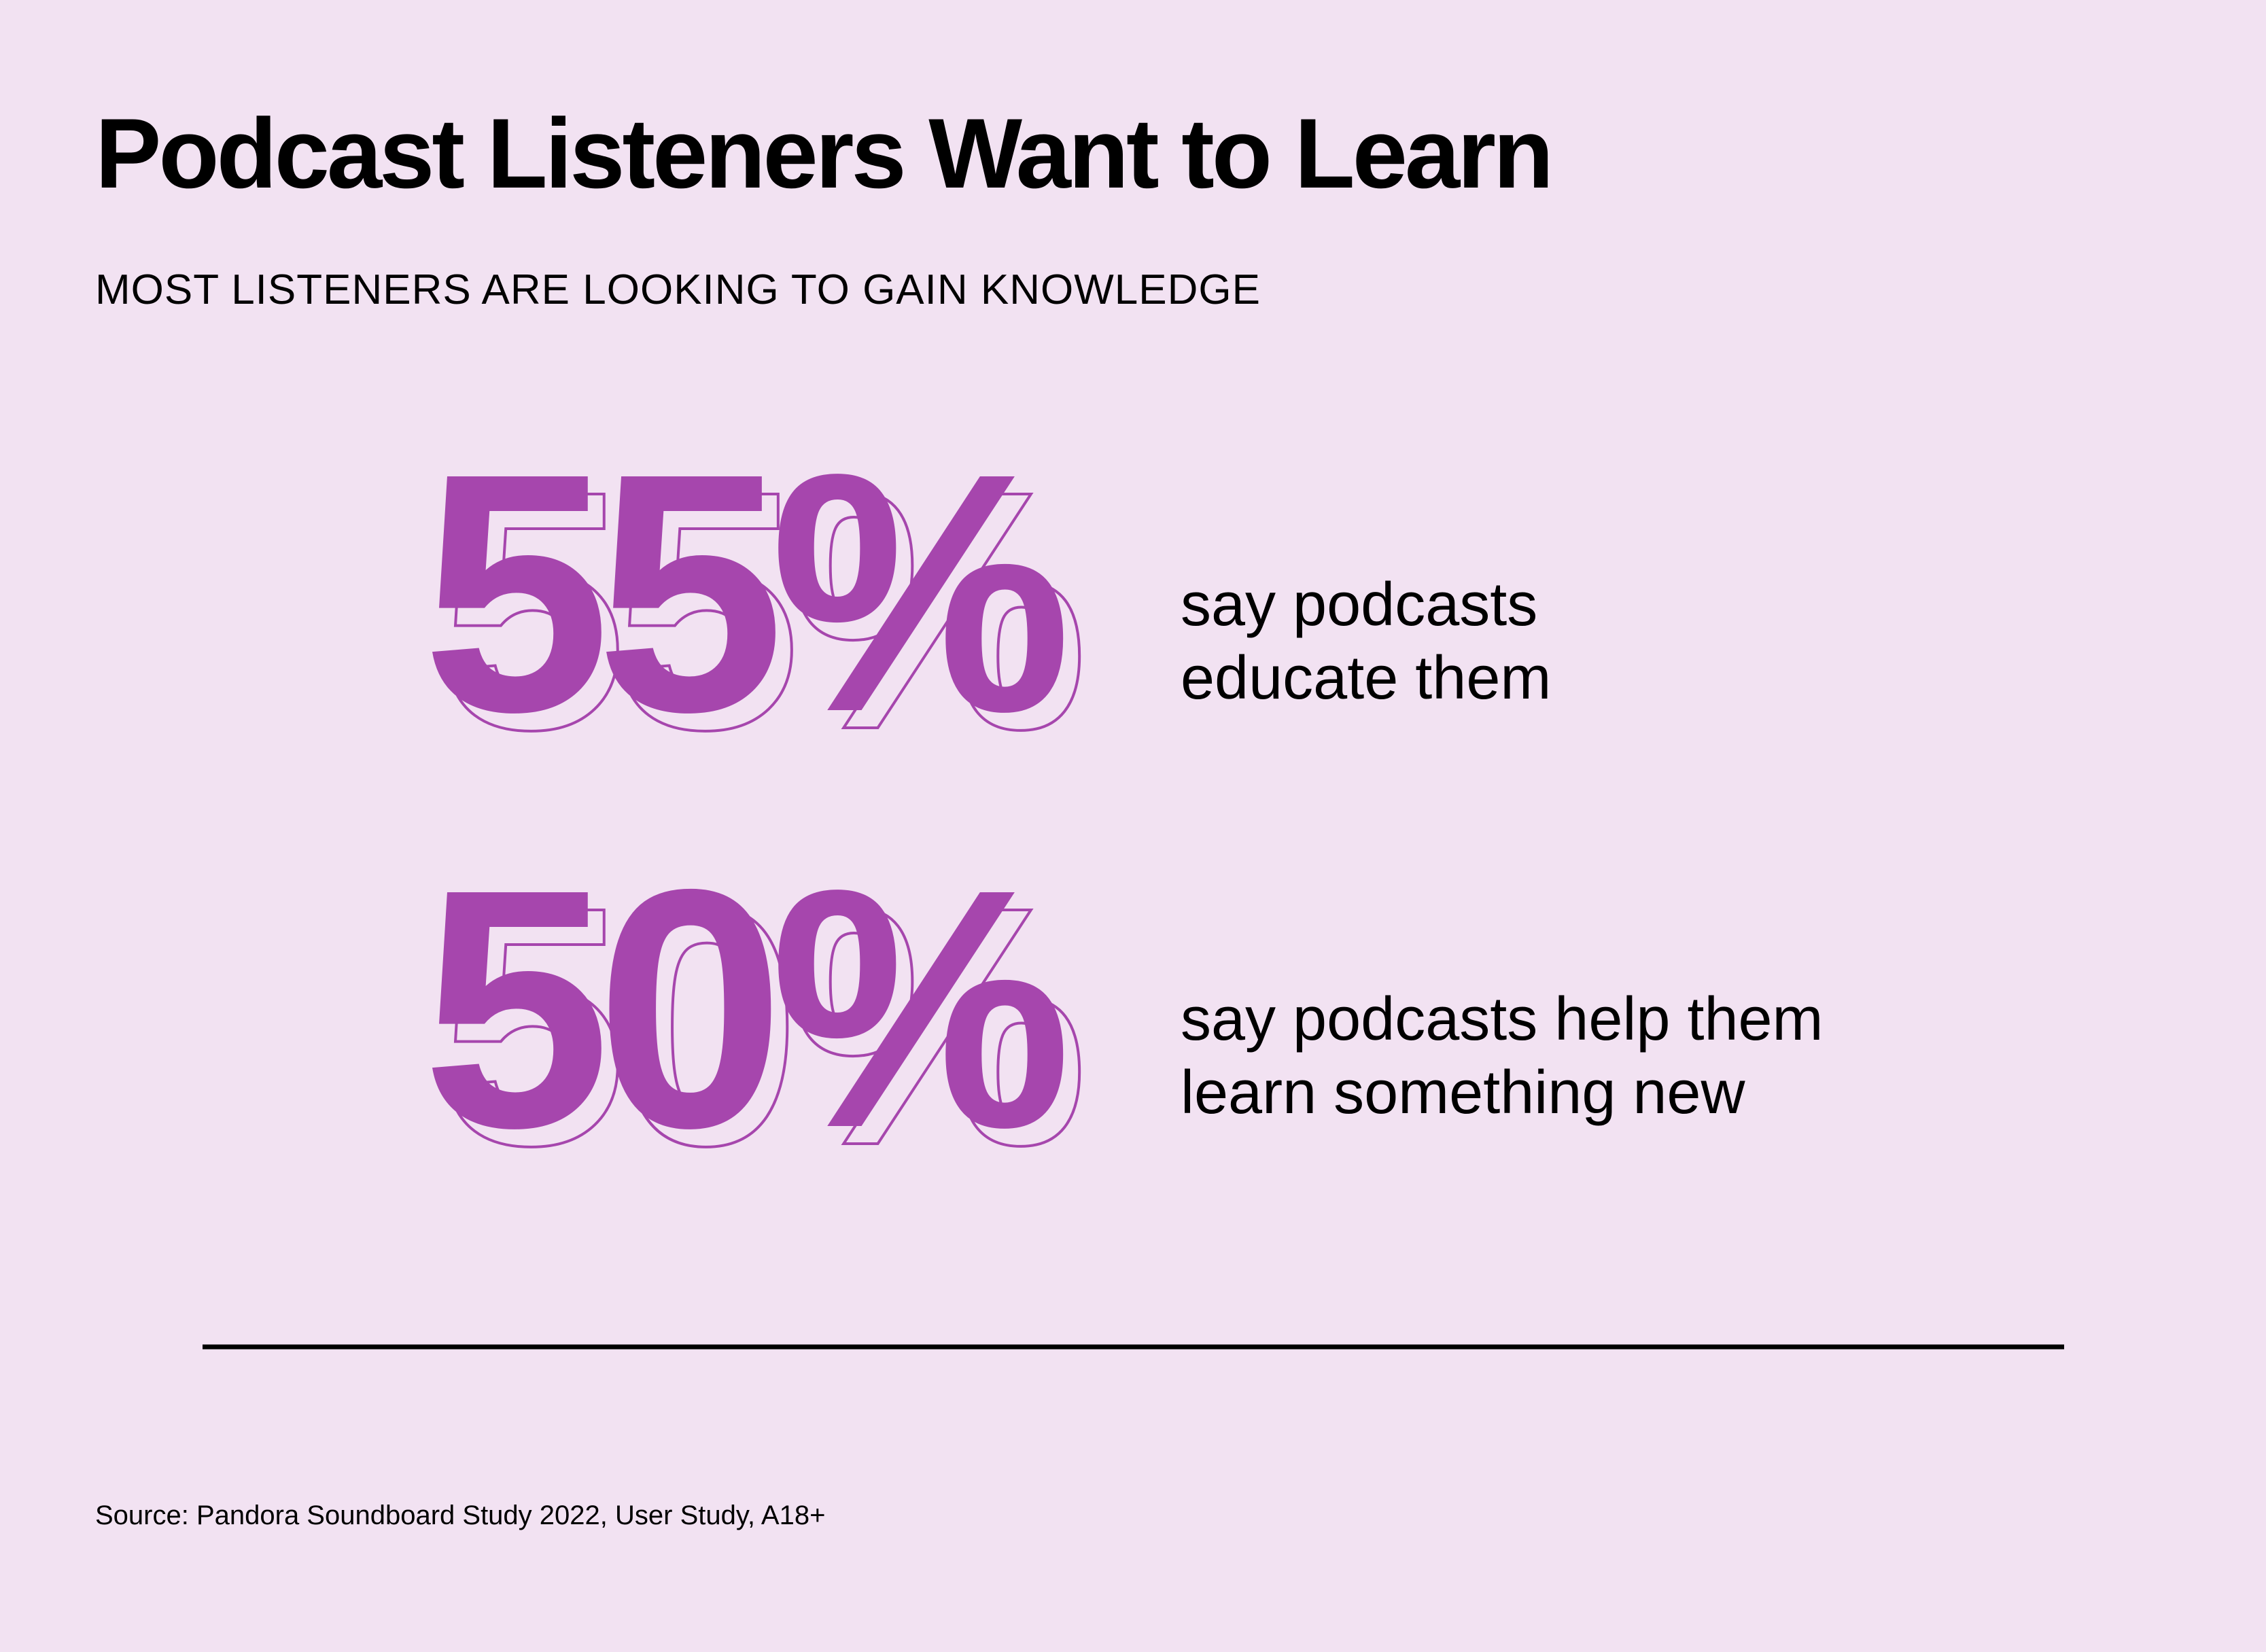 This screenshot has height=1652, width=2266. I want to click on title: Podcast Listeners Want to Learn, so click(823, 153).